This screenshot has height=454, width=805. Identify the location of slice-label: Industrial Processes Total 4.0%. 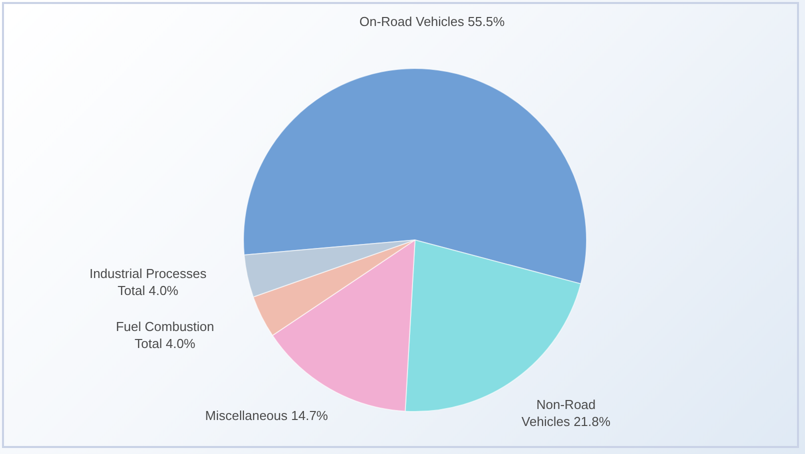
(148, 282).